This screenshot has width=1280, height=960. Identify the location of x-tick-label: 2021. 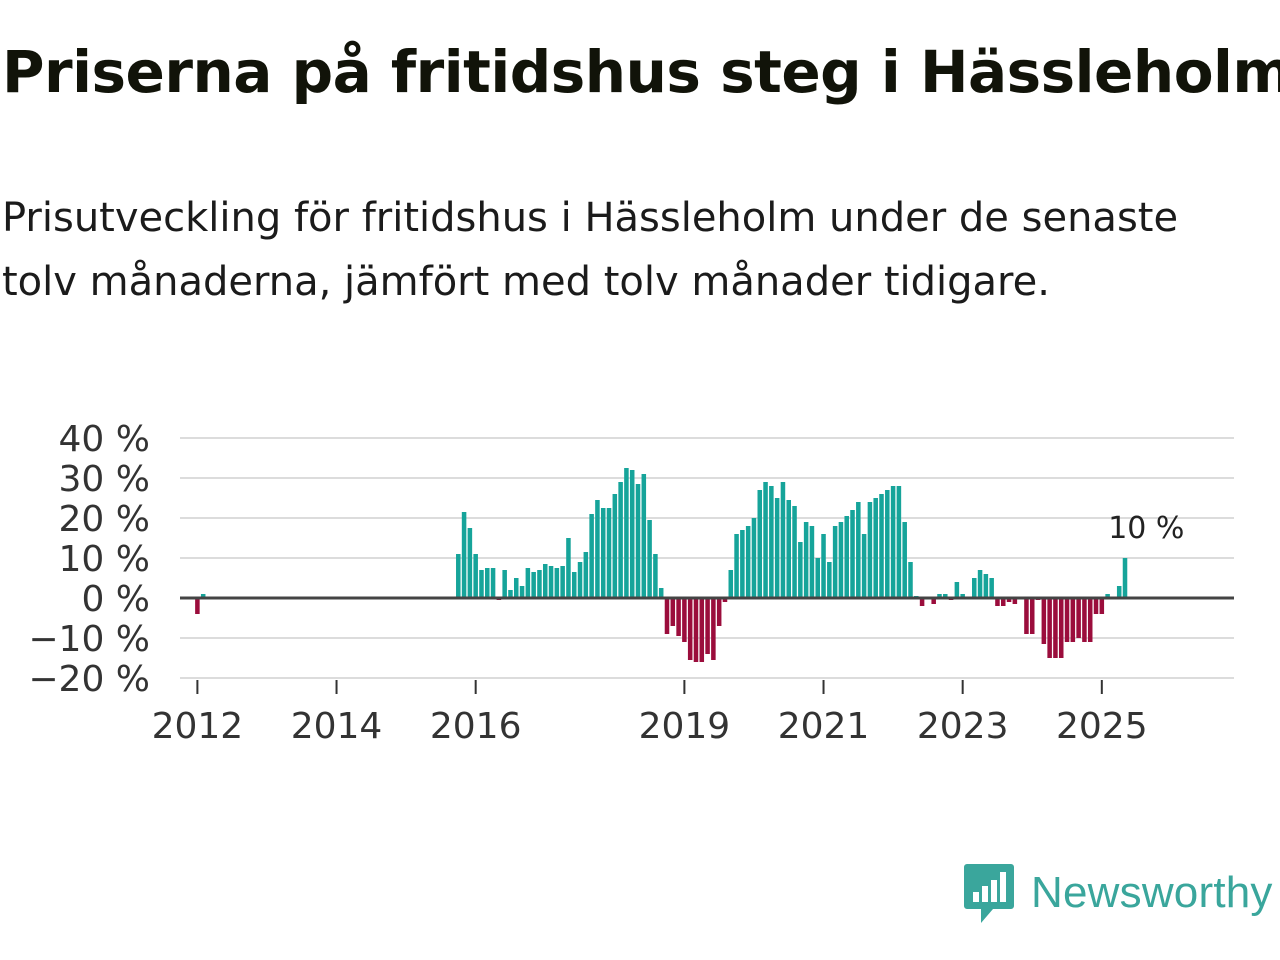
(824, 726).